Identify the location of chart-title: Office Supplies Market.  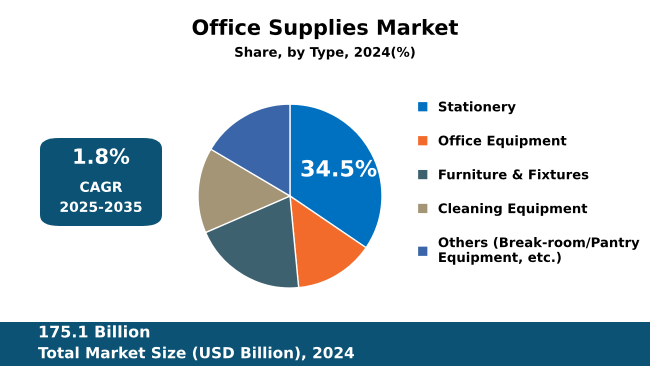
(325, 29).